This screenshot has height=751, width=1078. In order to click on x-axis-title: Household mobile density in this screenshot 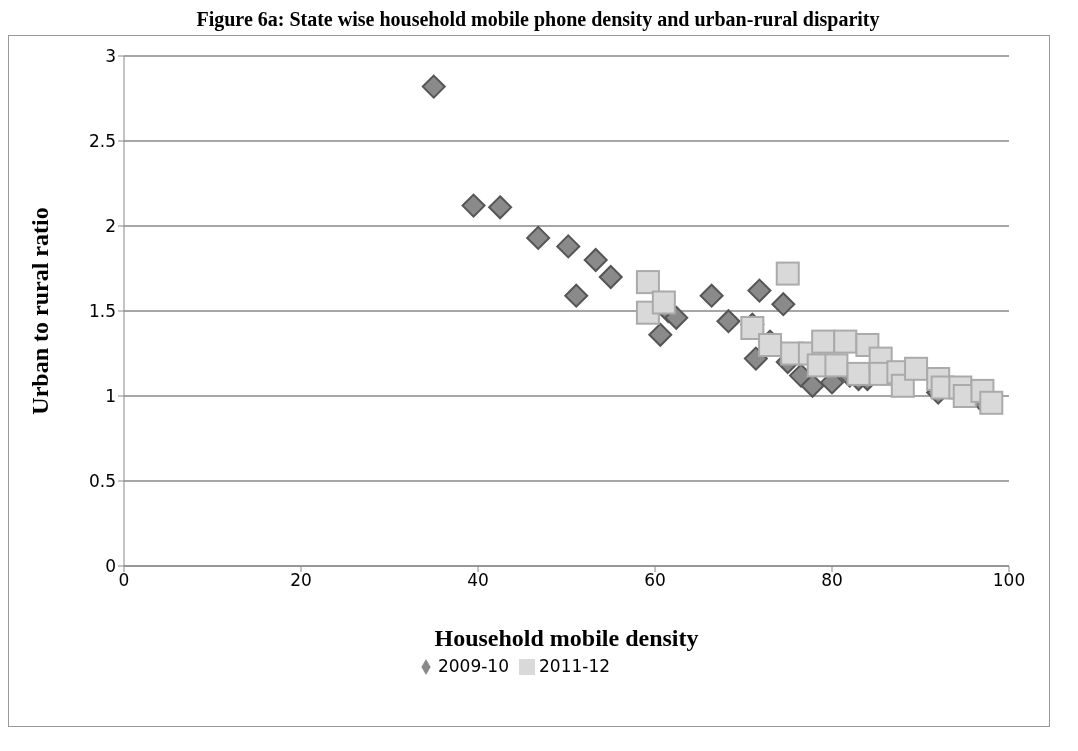, I will do `click(566, 638)`.